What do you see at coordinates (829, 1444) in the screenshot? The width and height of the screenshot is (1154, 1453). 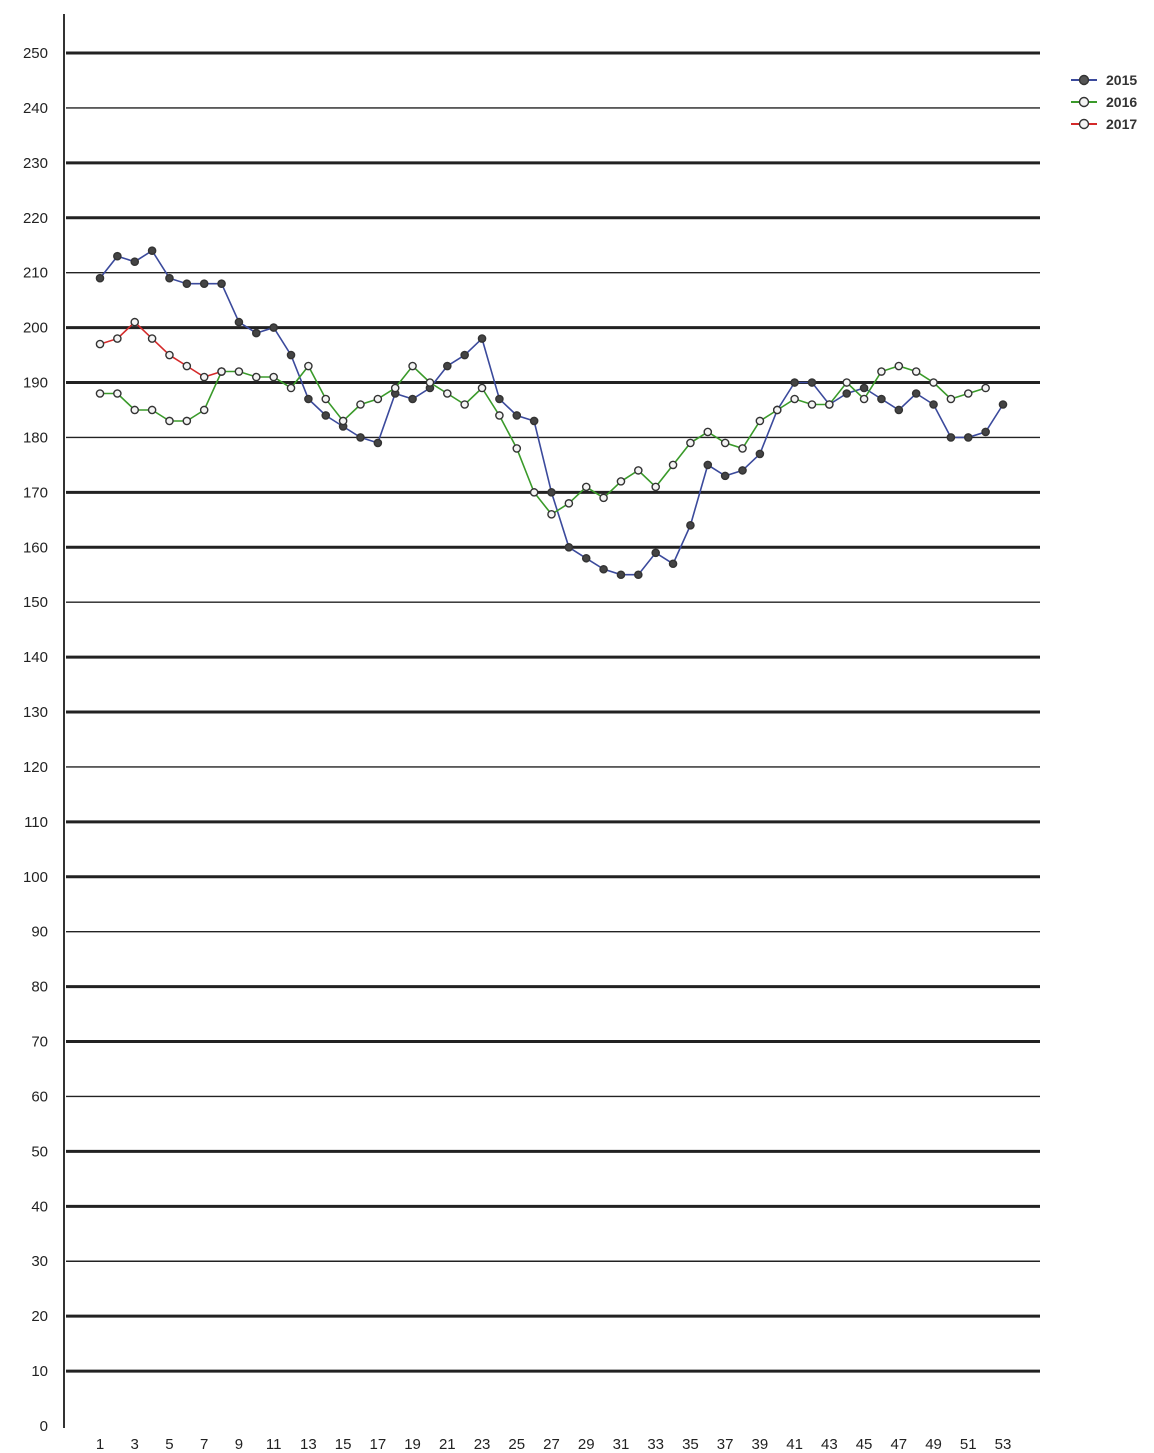 I see `x-tick-label: 43` at bounding box center [829, 1444].